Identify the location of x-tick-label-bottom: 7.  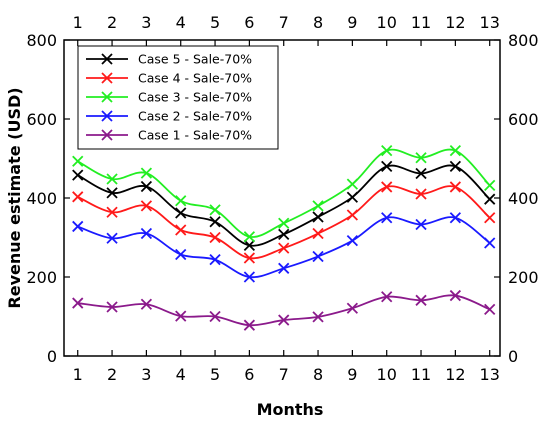
(284, 374).